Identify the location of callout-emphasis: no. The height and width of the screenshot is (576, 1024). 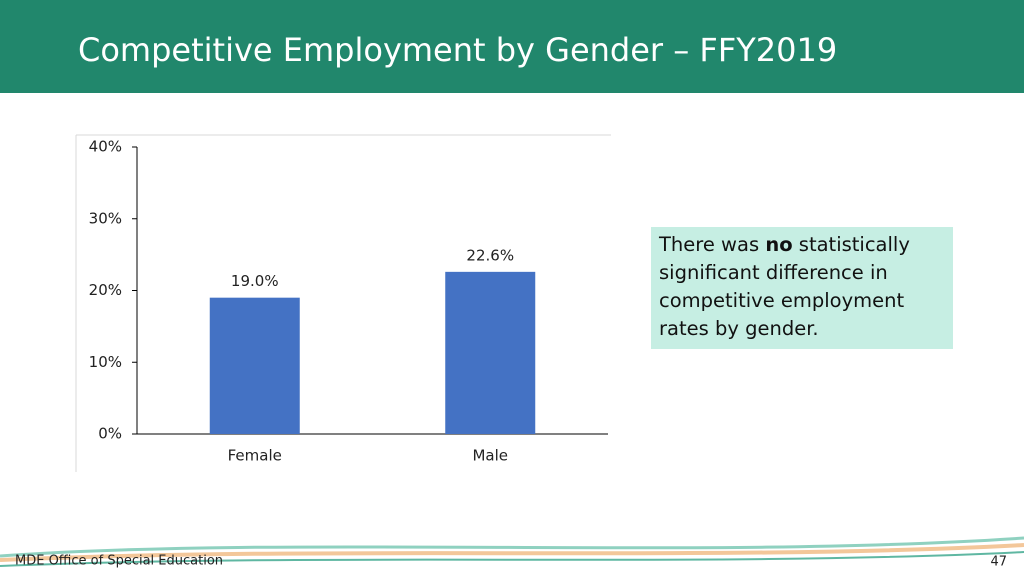
(779, 244).